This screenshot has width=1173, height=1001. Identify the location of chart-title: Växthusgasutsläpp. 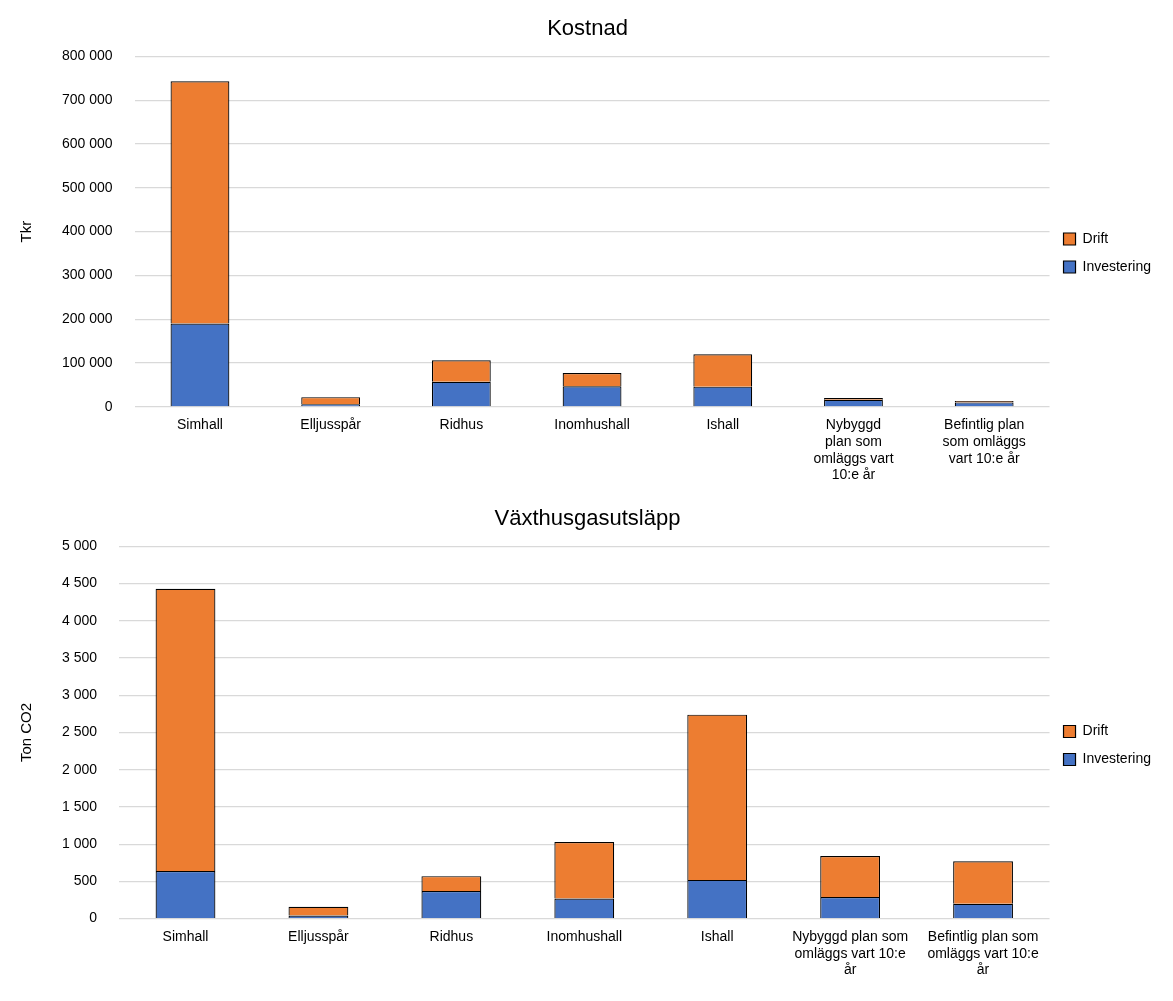
(587, 518).